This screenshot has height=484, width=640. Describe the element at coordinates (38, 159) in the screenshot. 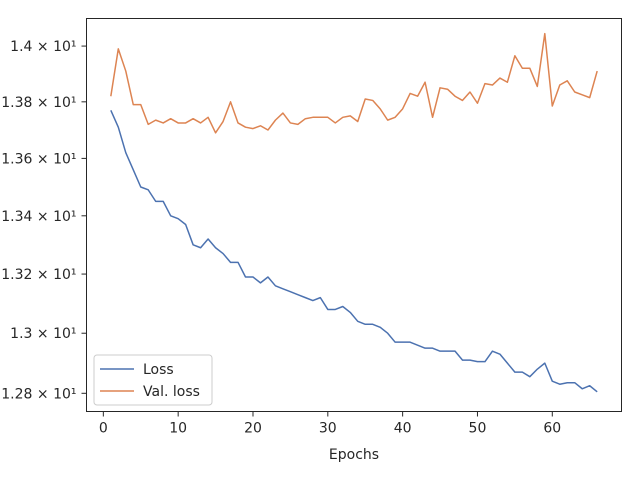

I see `y-tick-label: 1.36 × 10¹` at that location.